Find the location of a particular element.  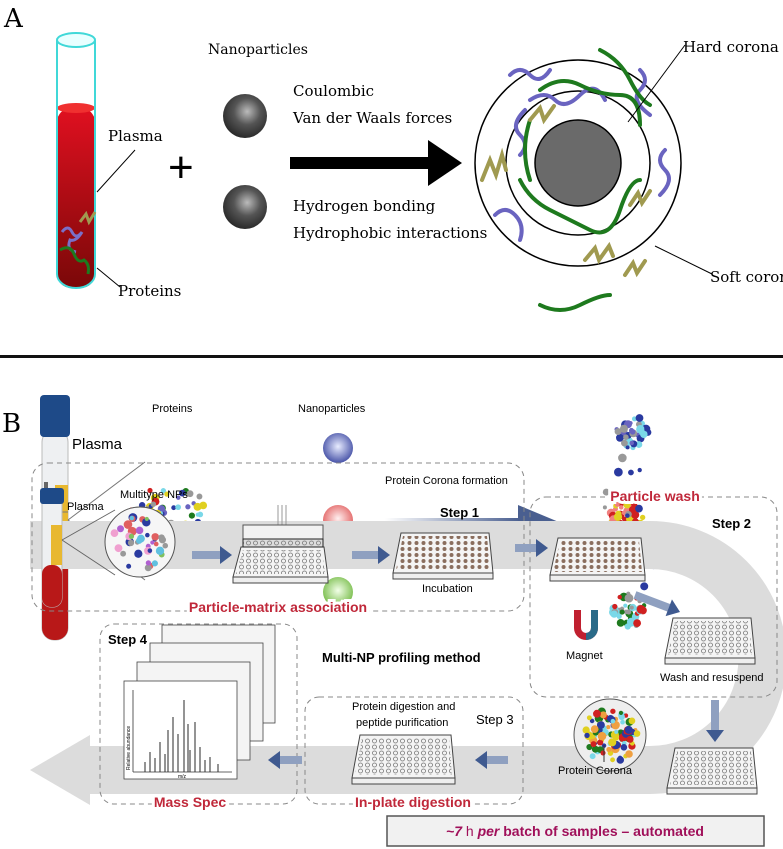

proteins-label-b: Proteins is located at coordinates (172, 409).